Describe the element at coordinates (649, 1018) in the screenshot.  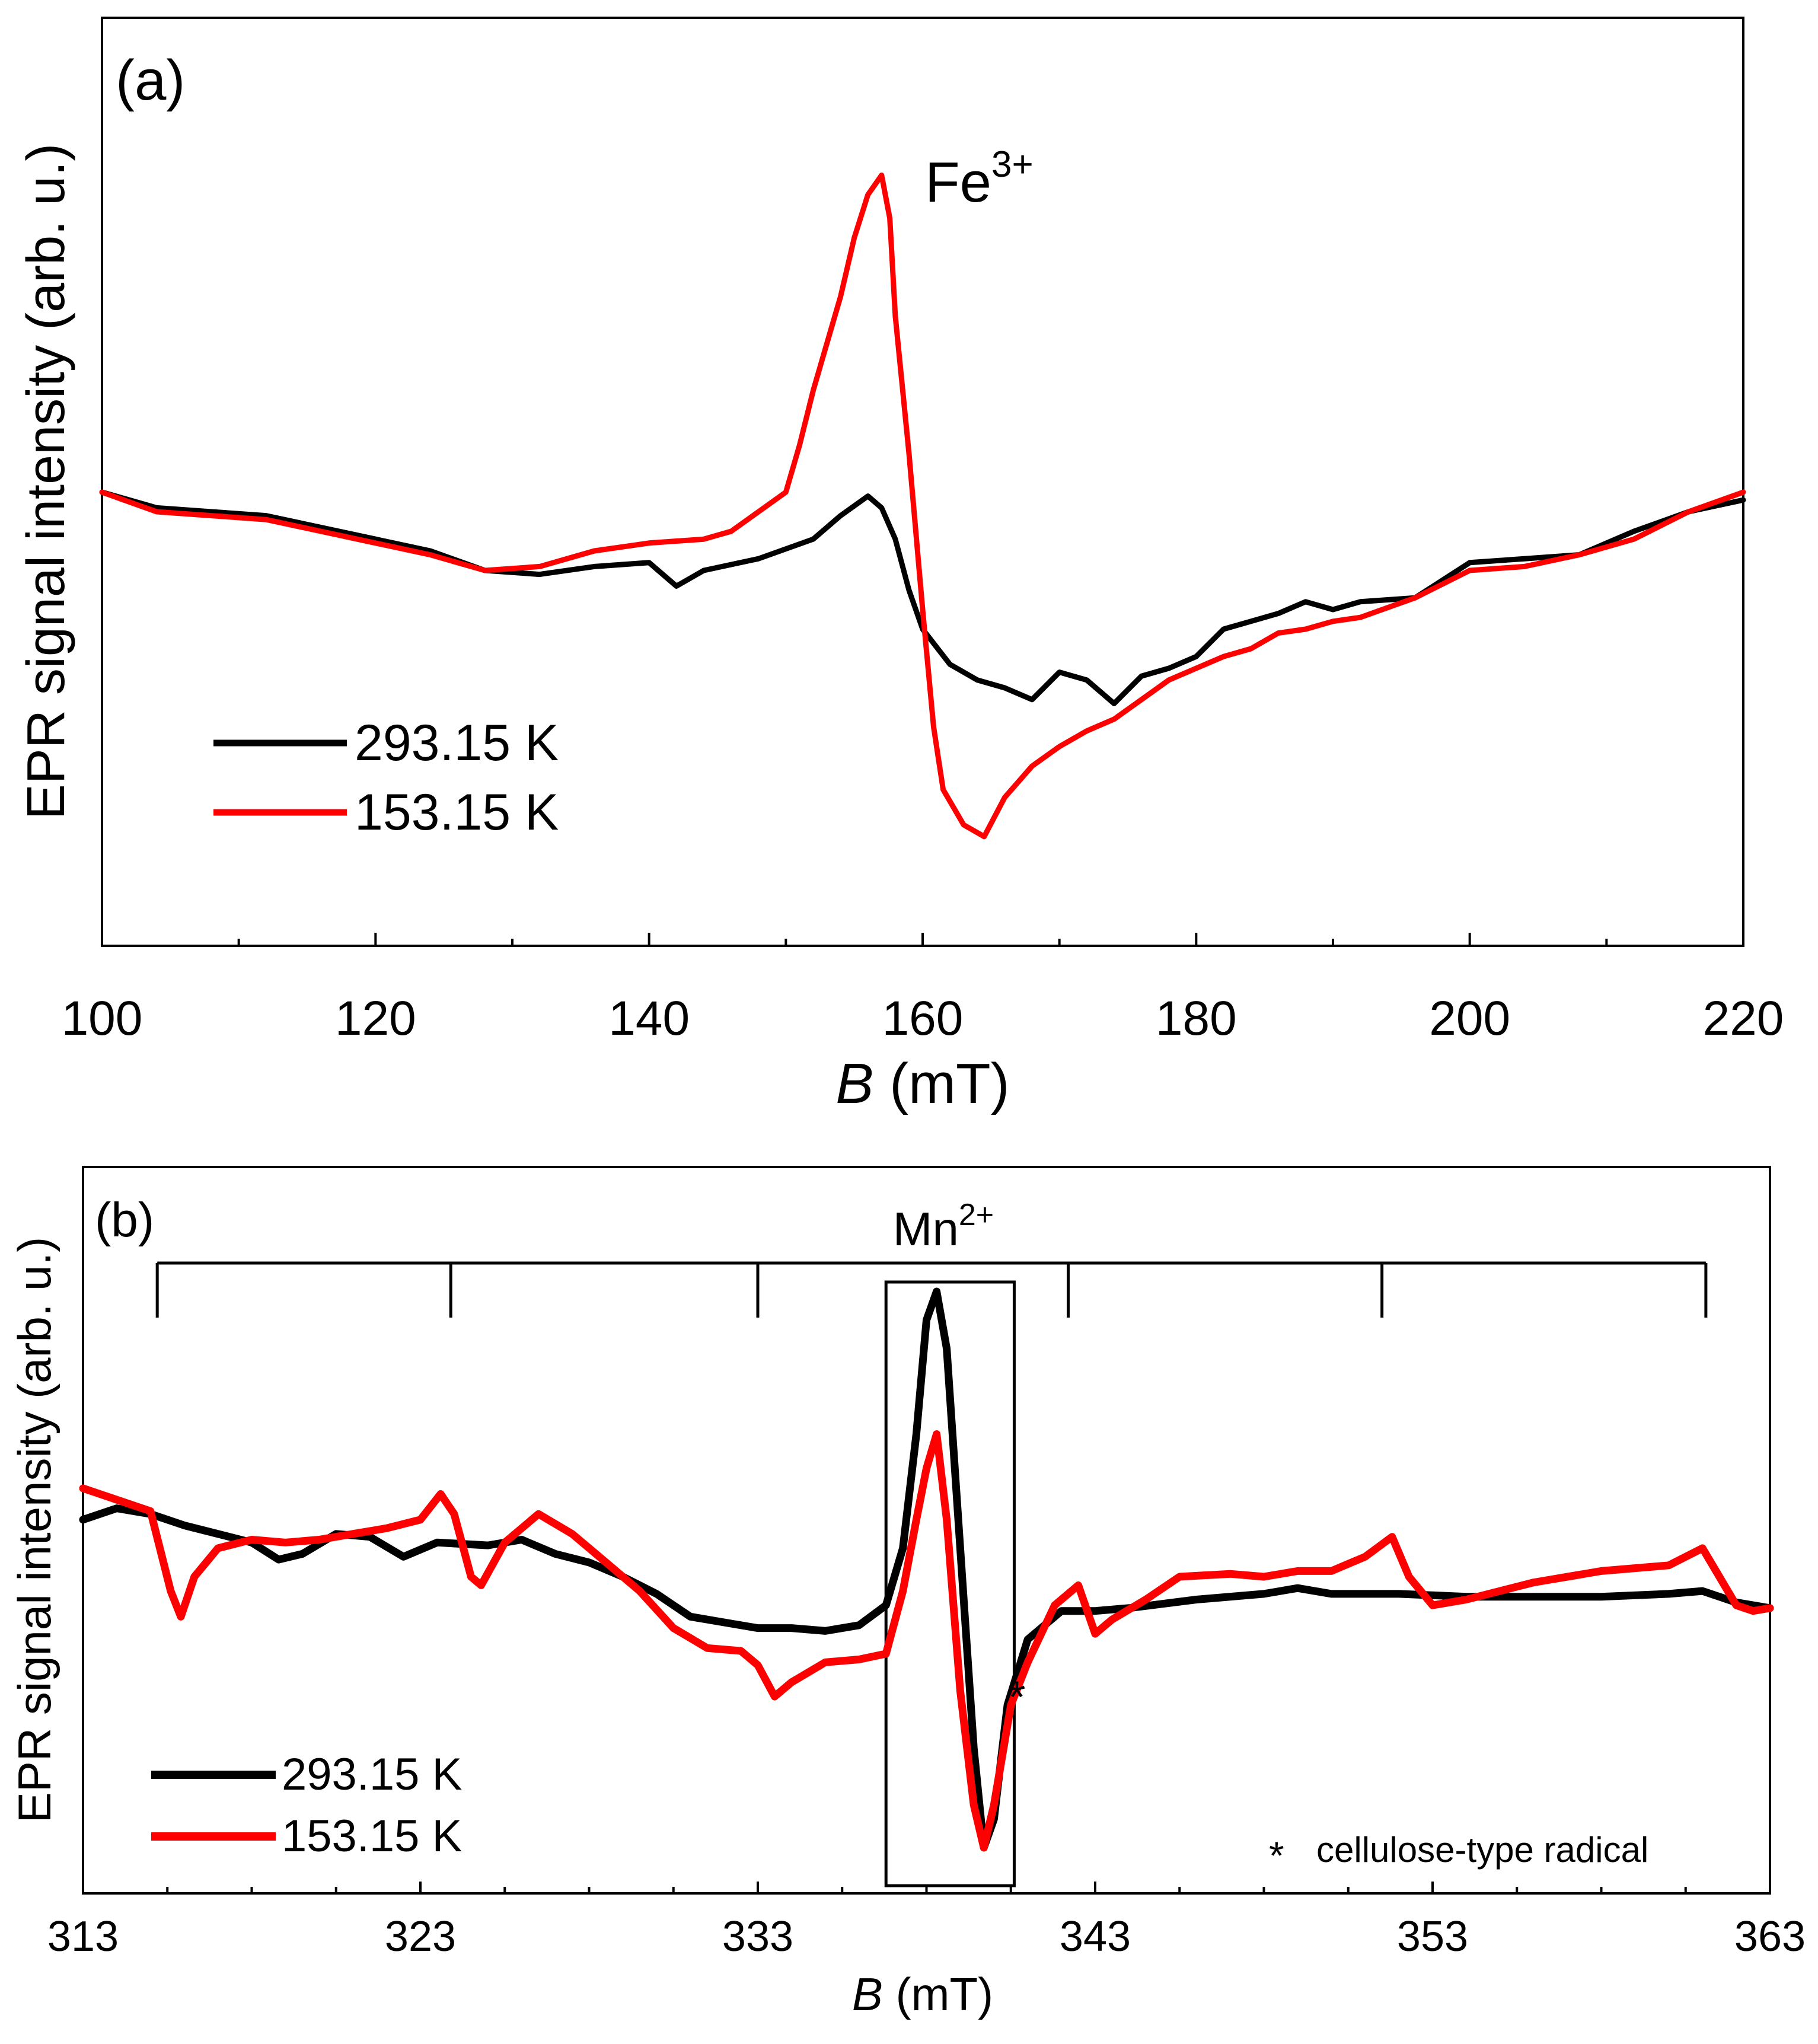
I see `x-tick-label: 140` at that location.